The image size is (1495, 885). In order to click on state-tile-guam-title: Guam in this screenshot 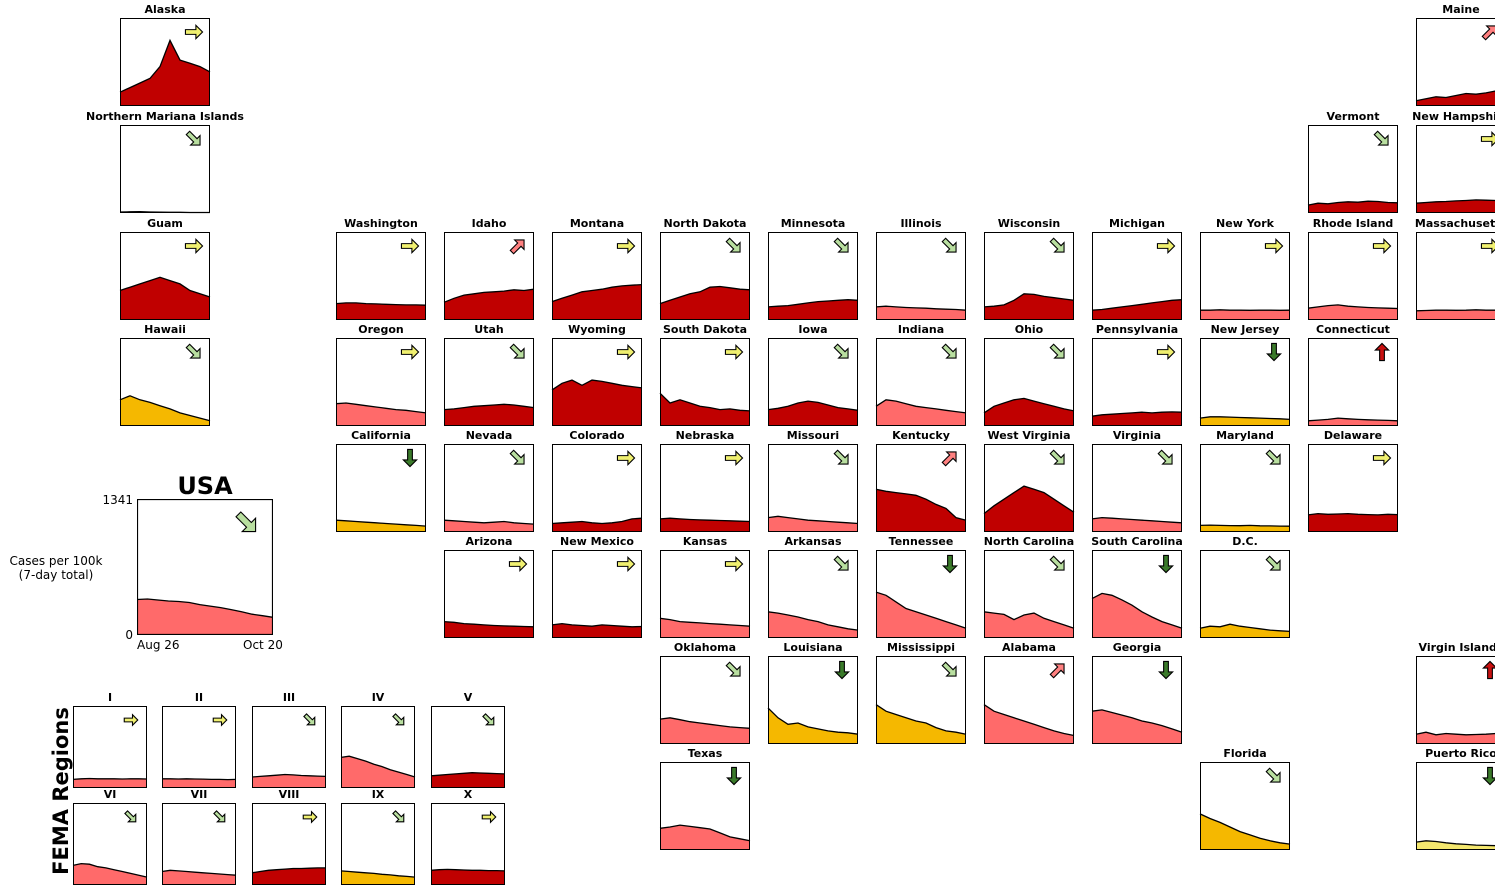, I will do `click(165, 223)`.